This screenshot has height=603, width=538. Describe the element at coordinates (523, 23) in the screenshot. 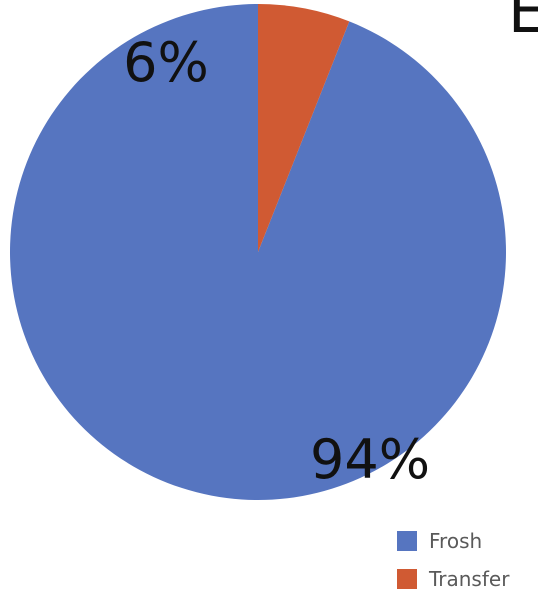

I see `partial-title-glyph: E` at that location.